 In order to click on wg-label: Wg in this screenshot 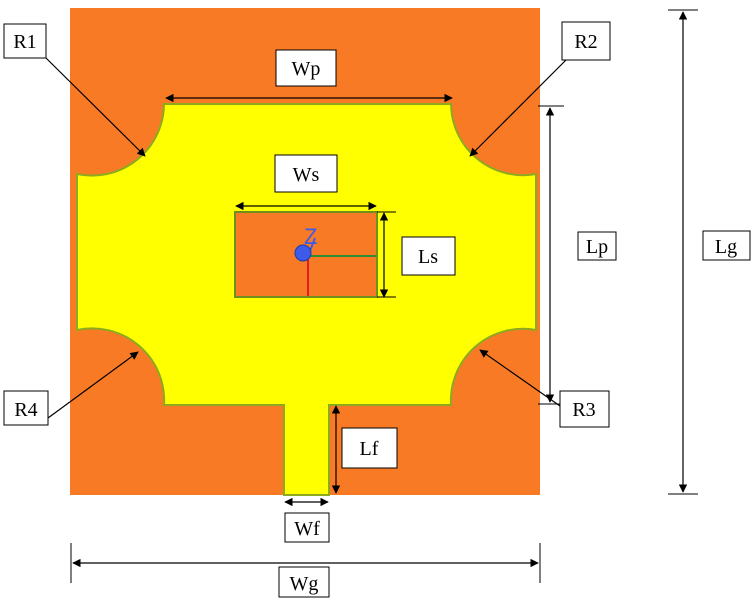, I will do `click(304, 584)`.